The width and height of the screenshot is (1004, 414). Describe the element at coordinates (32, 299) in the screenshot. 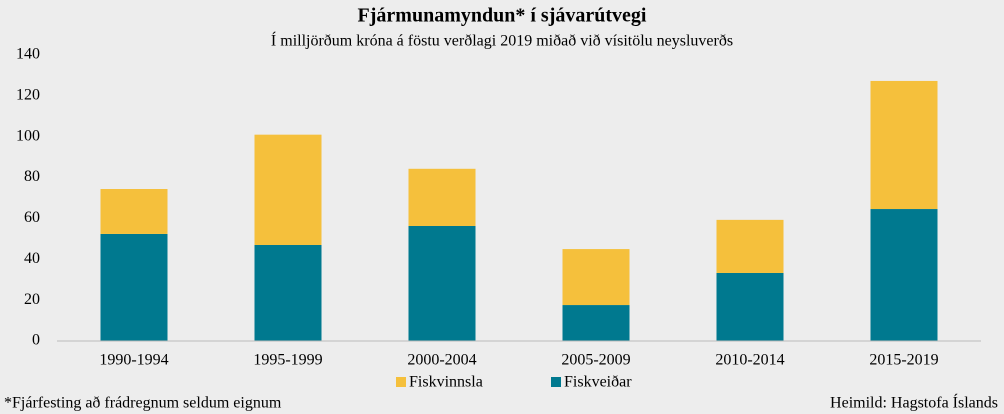

I see `y-tick-label: 20` at that location.